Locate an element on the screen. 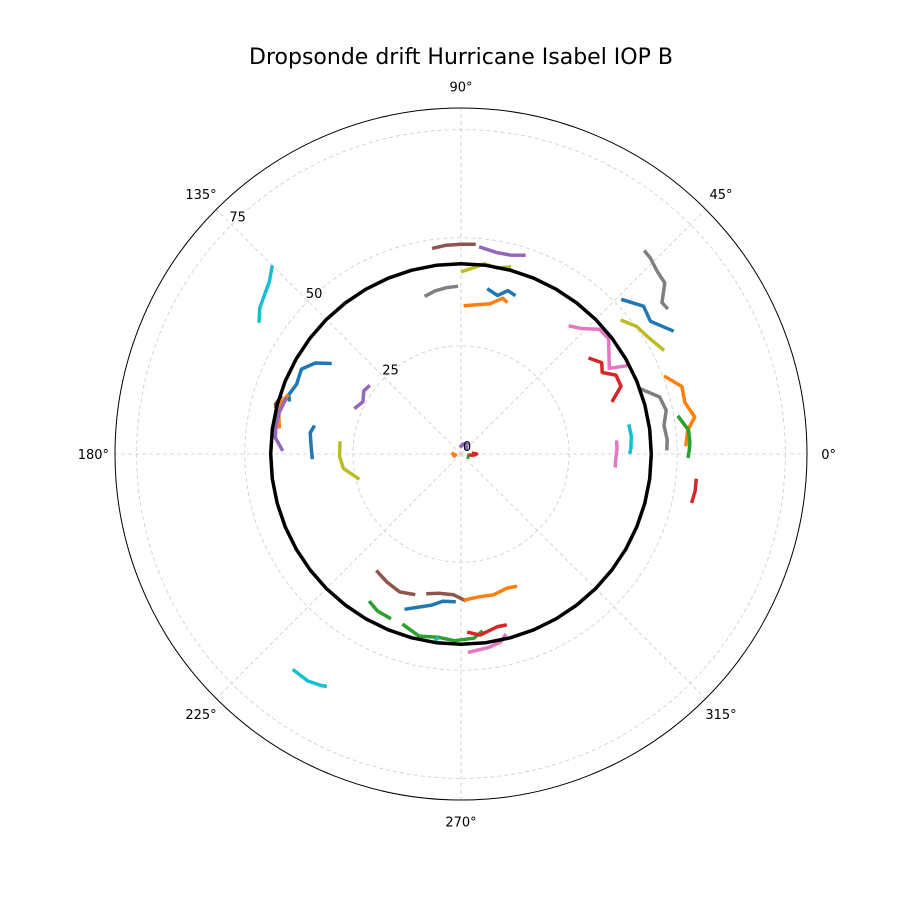 Image resolution: width=900 pixels, height=900 pixels. angle-tick-label: 135° is located at coordinates (200, 195).